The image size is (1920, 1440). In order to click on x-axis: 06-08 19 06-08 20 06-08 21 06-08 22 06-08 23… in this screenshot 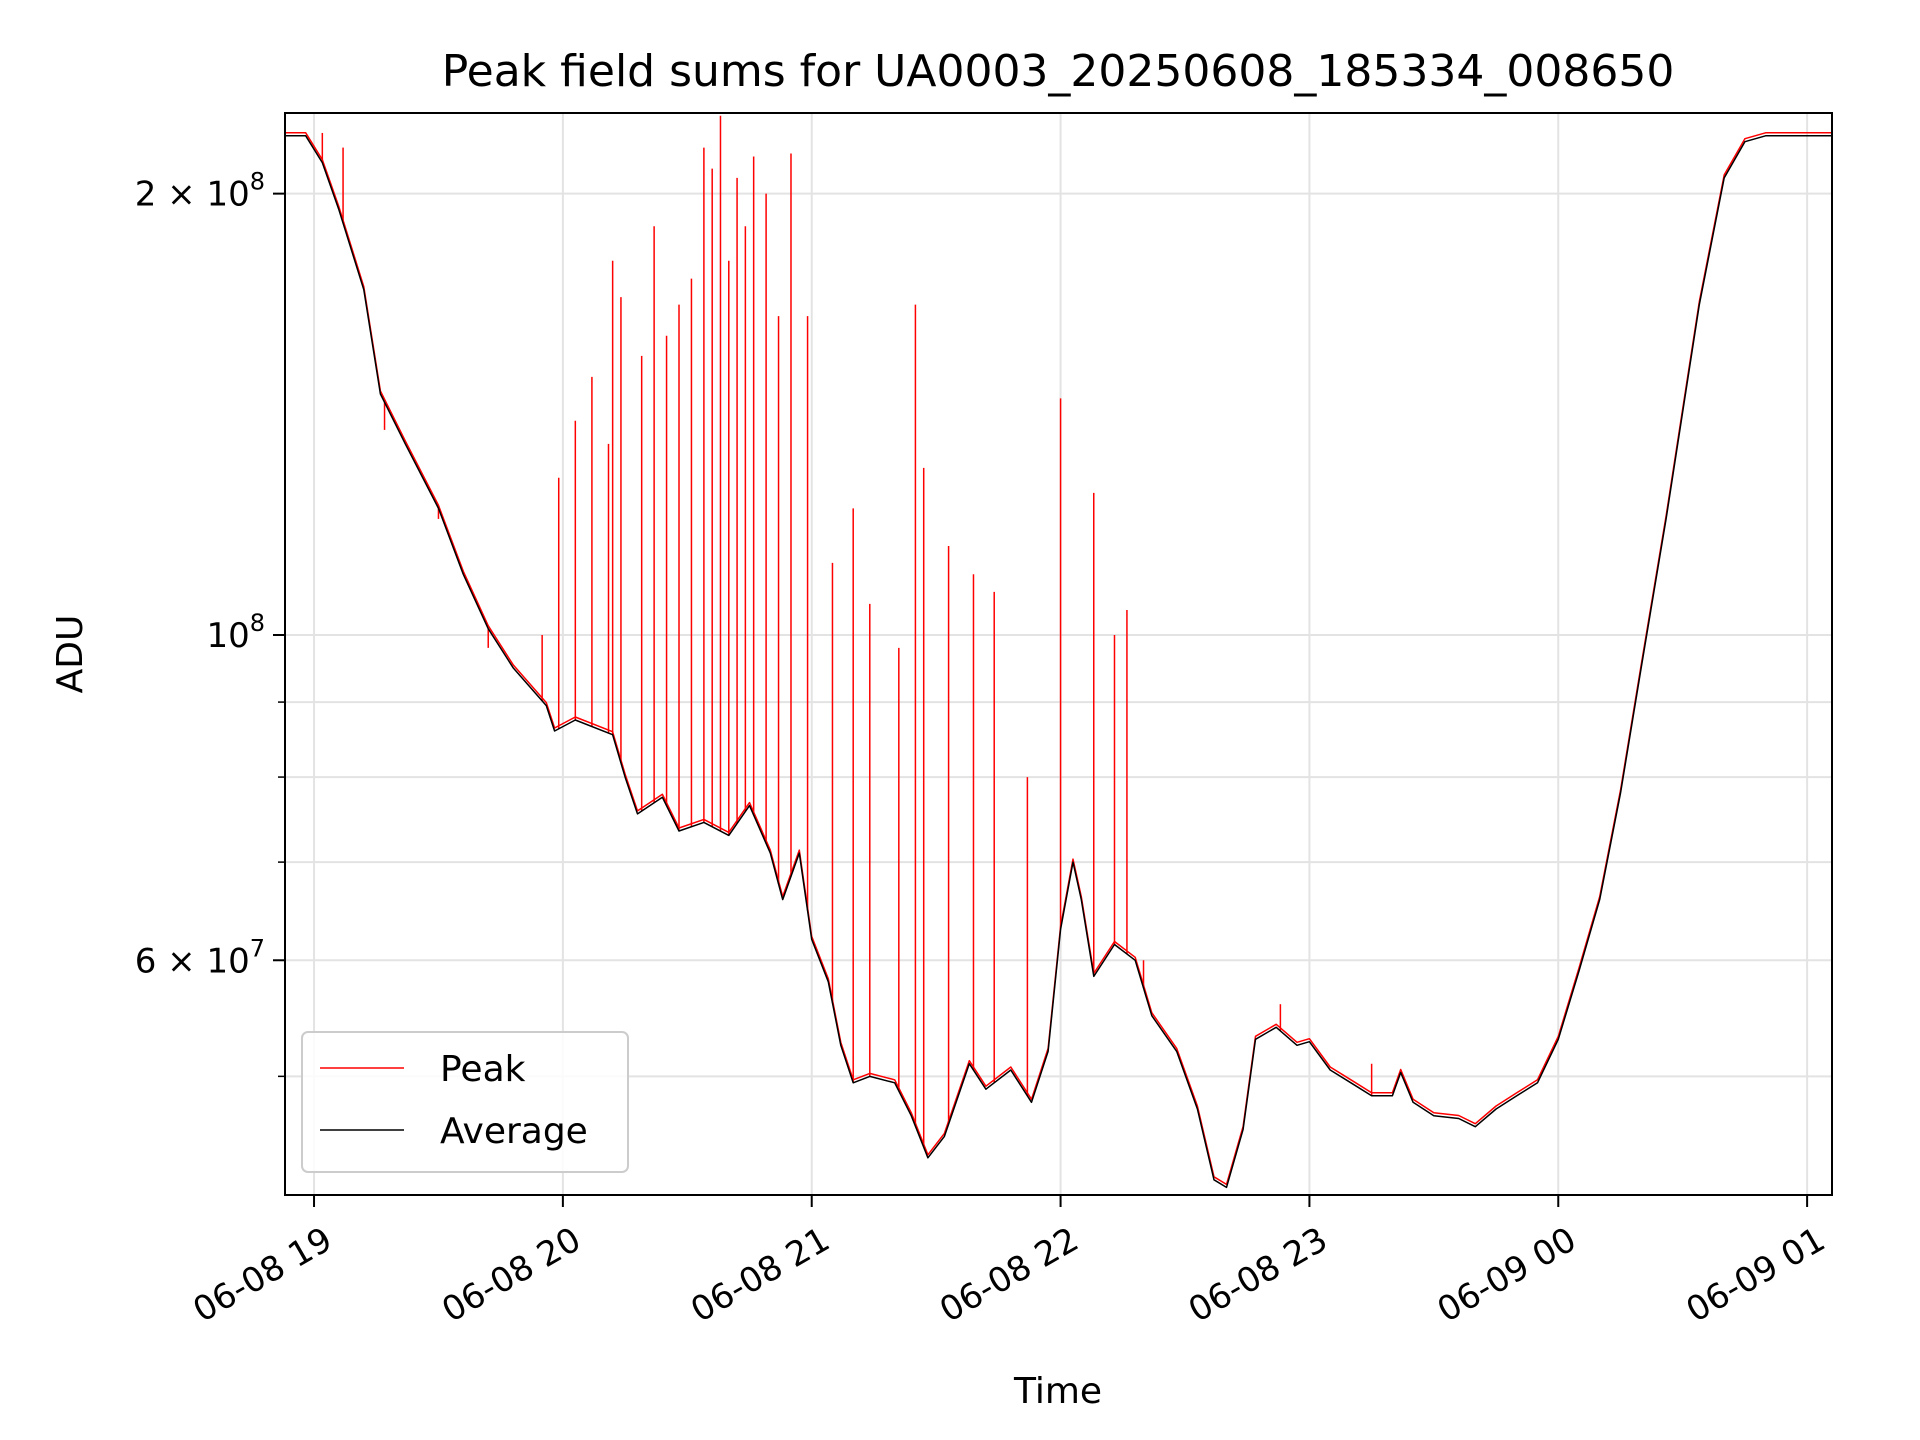, I will do `click(1009, 1263)`.